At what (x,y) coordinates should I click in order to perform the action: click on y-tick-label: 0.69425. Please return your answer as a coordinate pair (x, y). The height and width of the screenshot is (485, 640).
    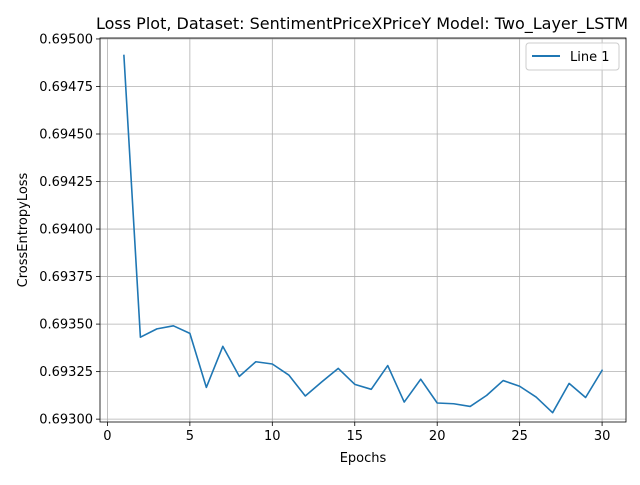
    Looking at the image, I should click on (66, 182).